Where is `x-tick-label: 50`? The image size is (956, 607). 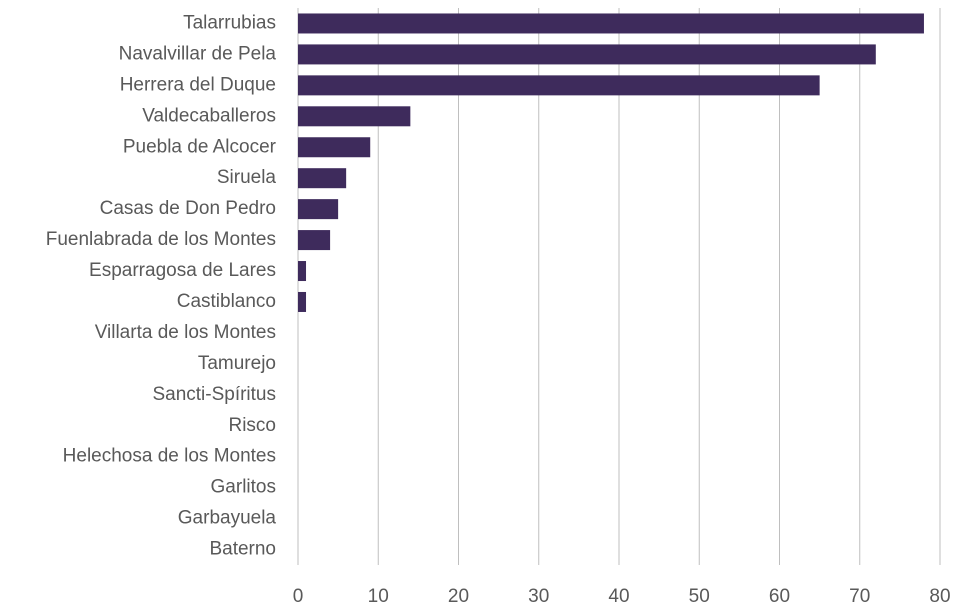 x-tick-label: 50 is located at coordinates (699, 596).